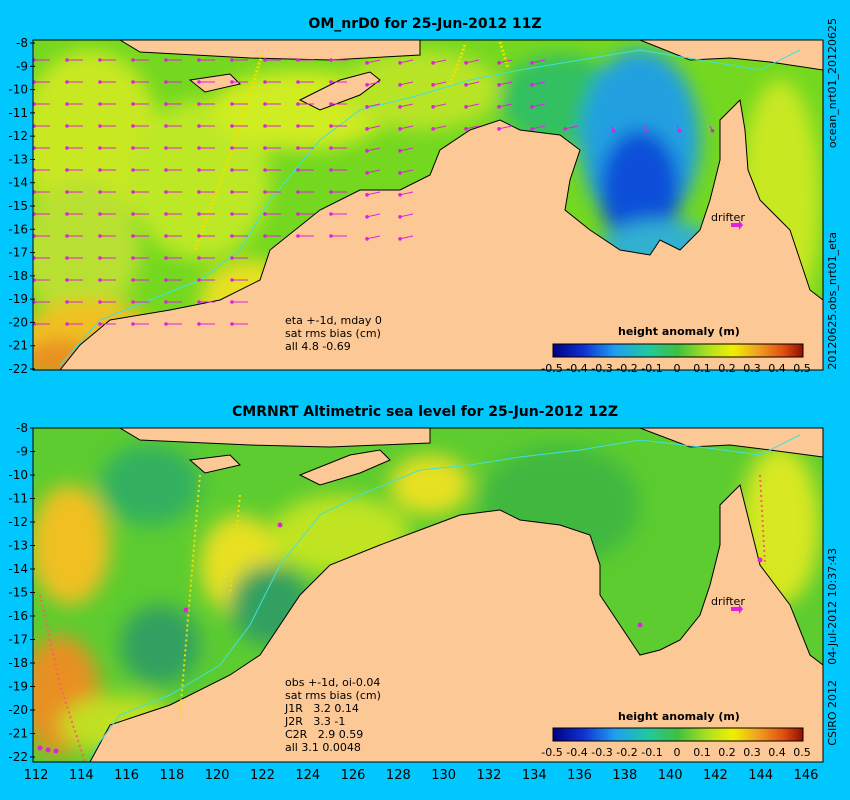  I want to click on y-tick-label: -9, so click(22, 452).